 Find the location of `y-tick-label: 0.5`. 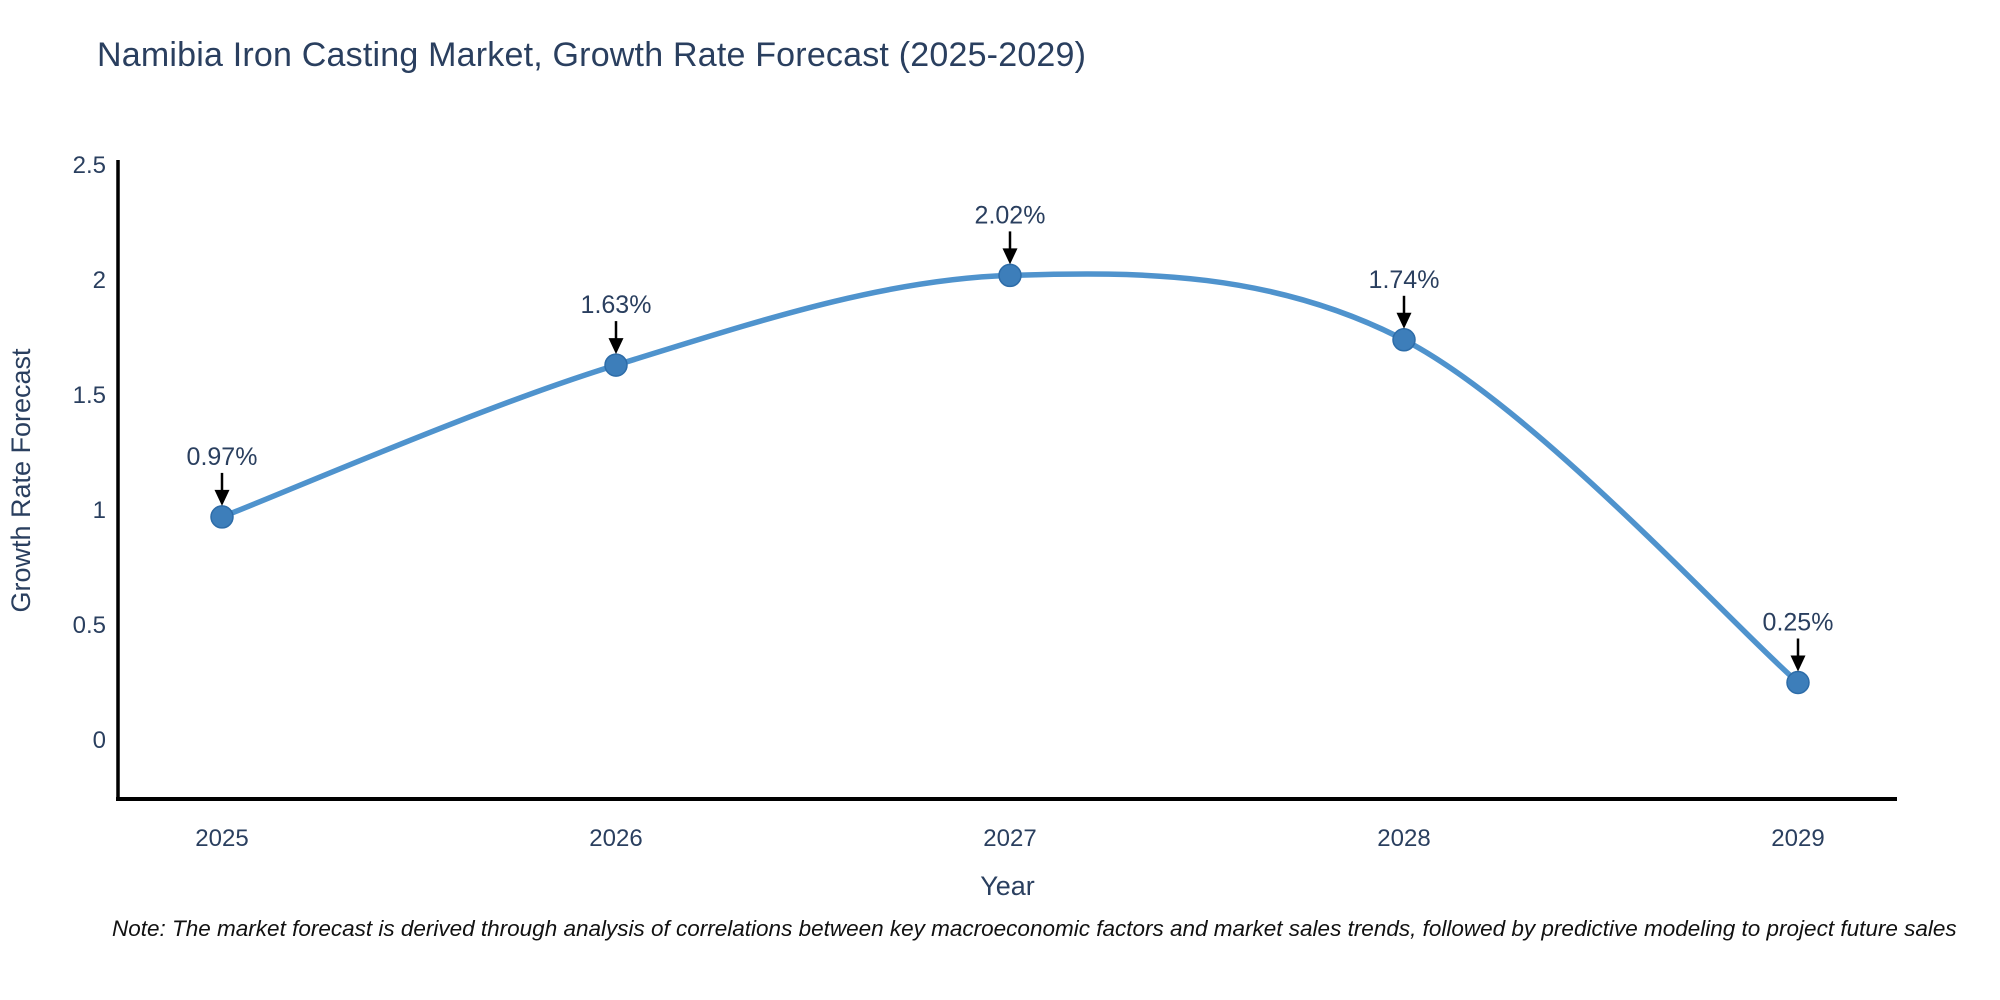

y-tick-label: 0.5 is located at coordinates (89, 625).